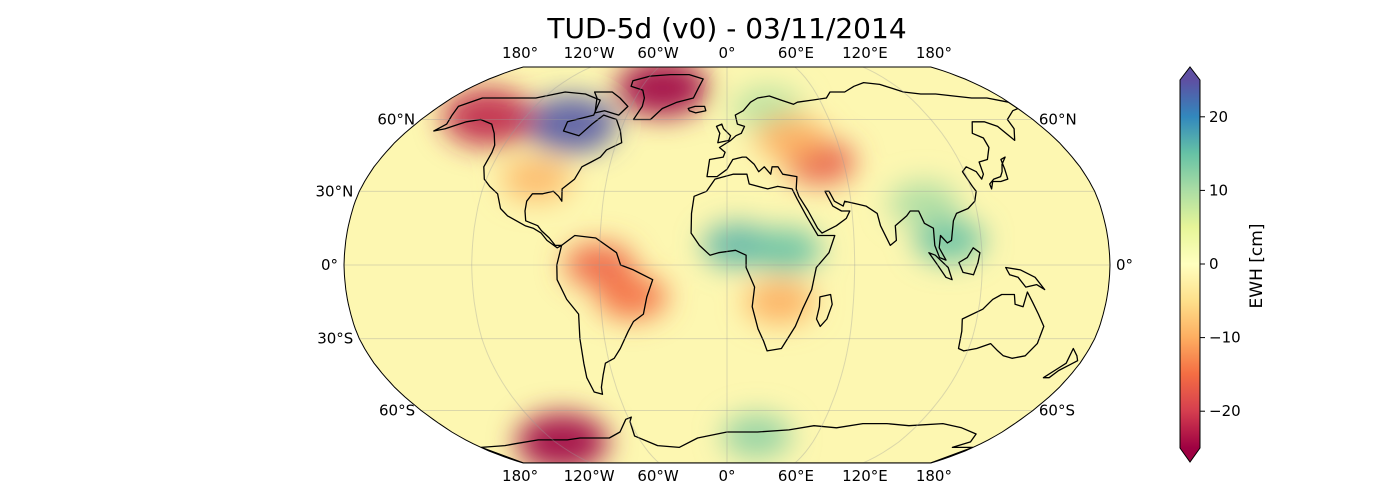 This screenshot has height=500, width=1400. I want to click on anomaly-west-antarctica-loss, so click(562, 438).